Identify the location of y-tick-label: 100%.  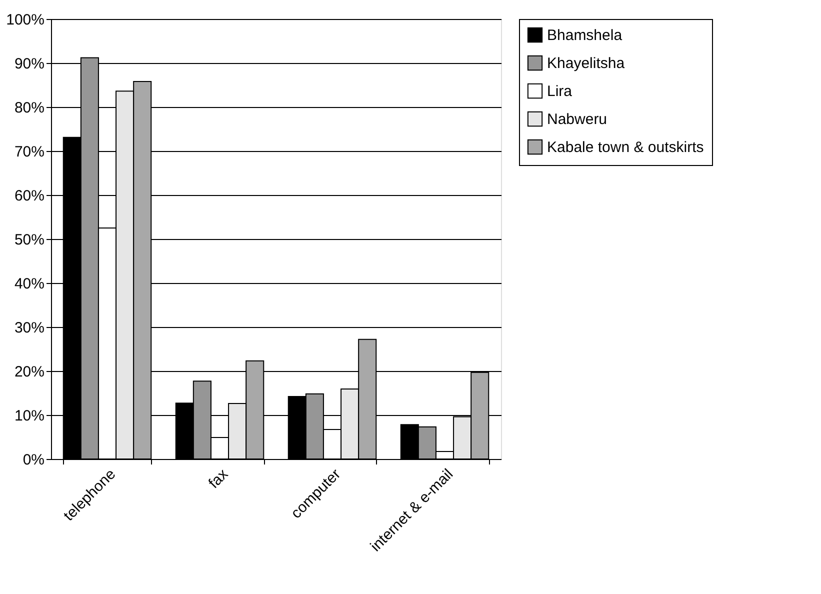
(25, 20).